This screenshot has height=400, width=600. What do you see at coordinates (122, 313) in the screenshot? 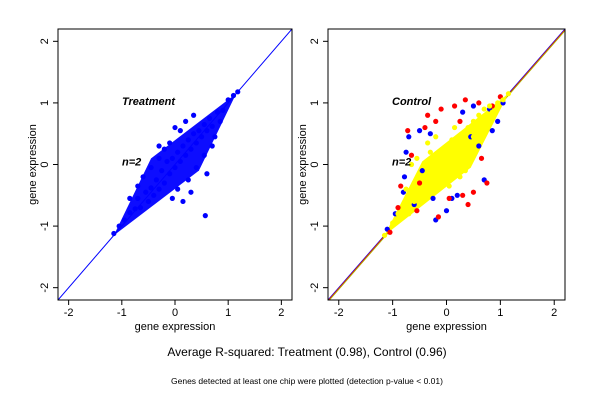
I see `x-tick-label--1: -1` at bounding box center [122, 313].